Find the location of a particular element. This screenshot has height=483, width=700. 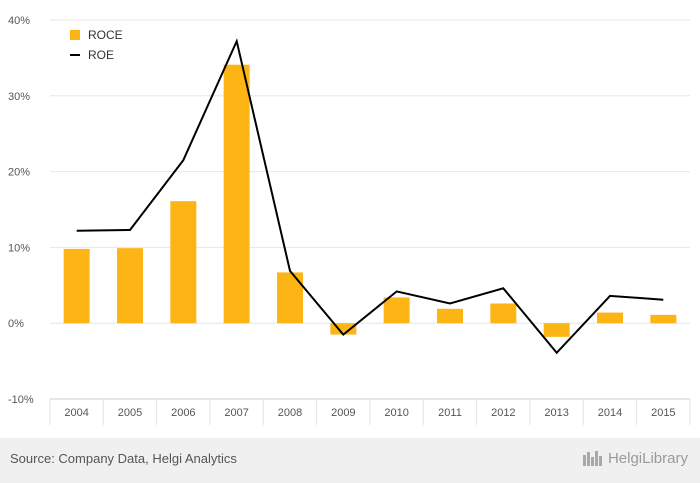

x-tick-label: 2004 is located at coordinates (76, 413).